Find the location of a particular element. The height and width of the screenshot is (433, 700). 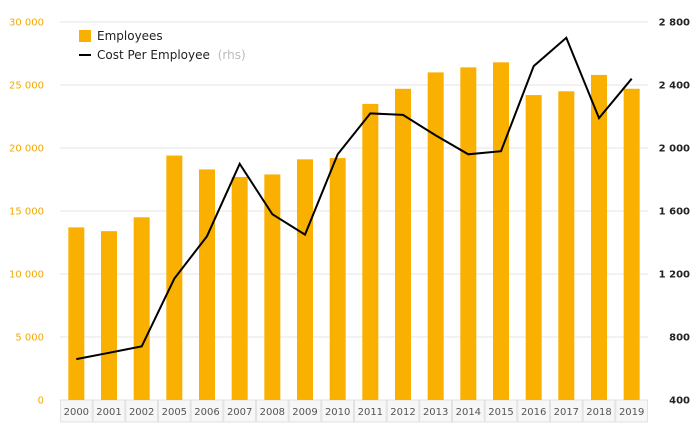

right-tick-label: 1 200 is located at coordinates (674, 275).